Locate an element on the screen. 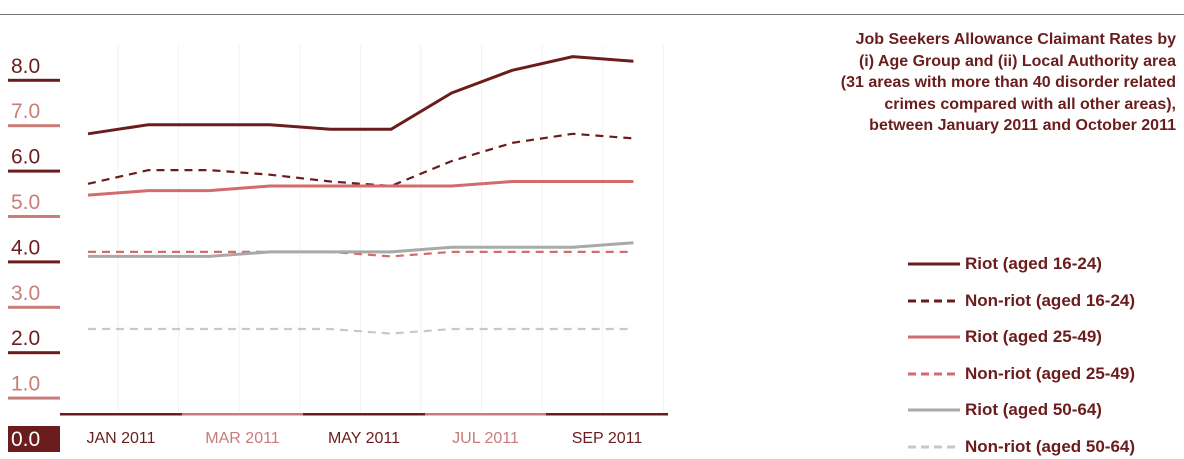 Image resolution: width=1184 pixels, height=459 pixels. legend-label: Riot (aged 25-49) is located at coordinates (1033, 336).